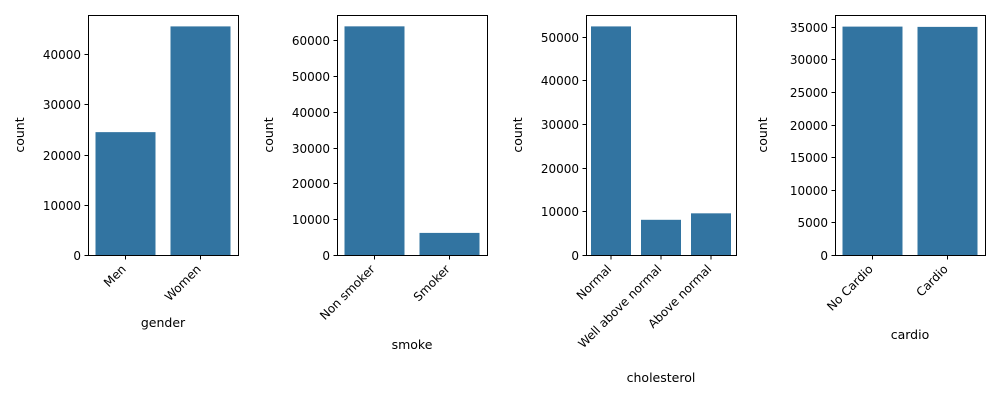  What do you see at coordinates (872, 141) in the screenshot?
I see `bar-no-cardio` at bounding box center [872, 141].